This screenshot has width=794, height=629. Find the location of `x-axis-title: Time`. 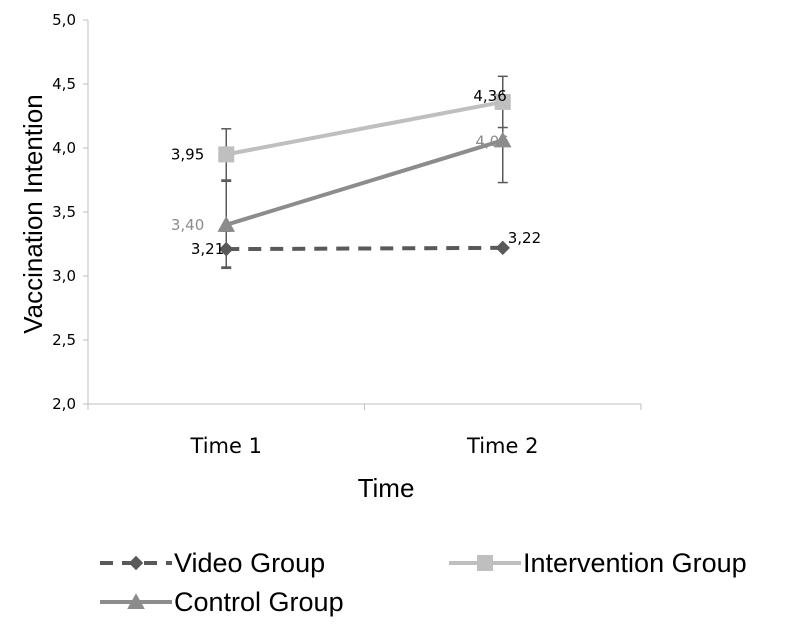

x-axis-title: Time is located at coordinates (386, 488).